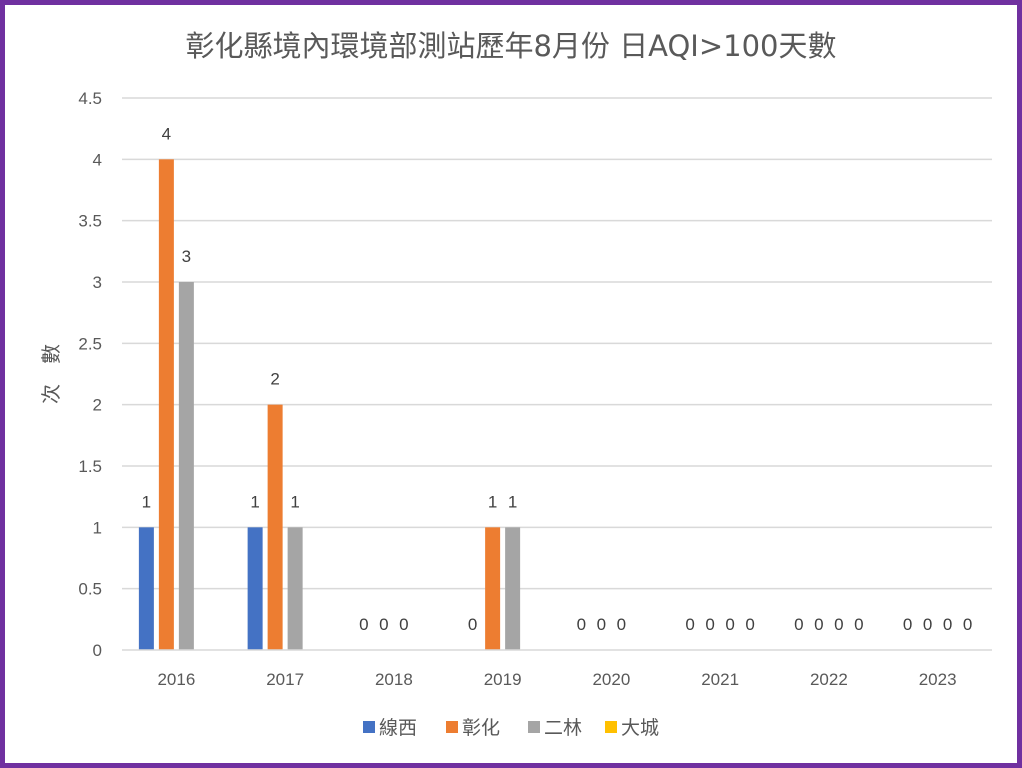 This screenshot has width=1022, height=768. I want to click on legend-item: 二林, so click(555, 728).